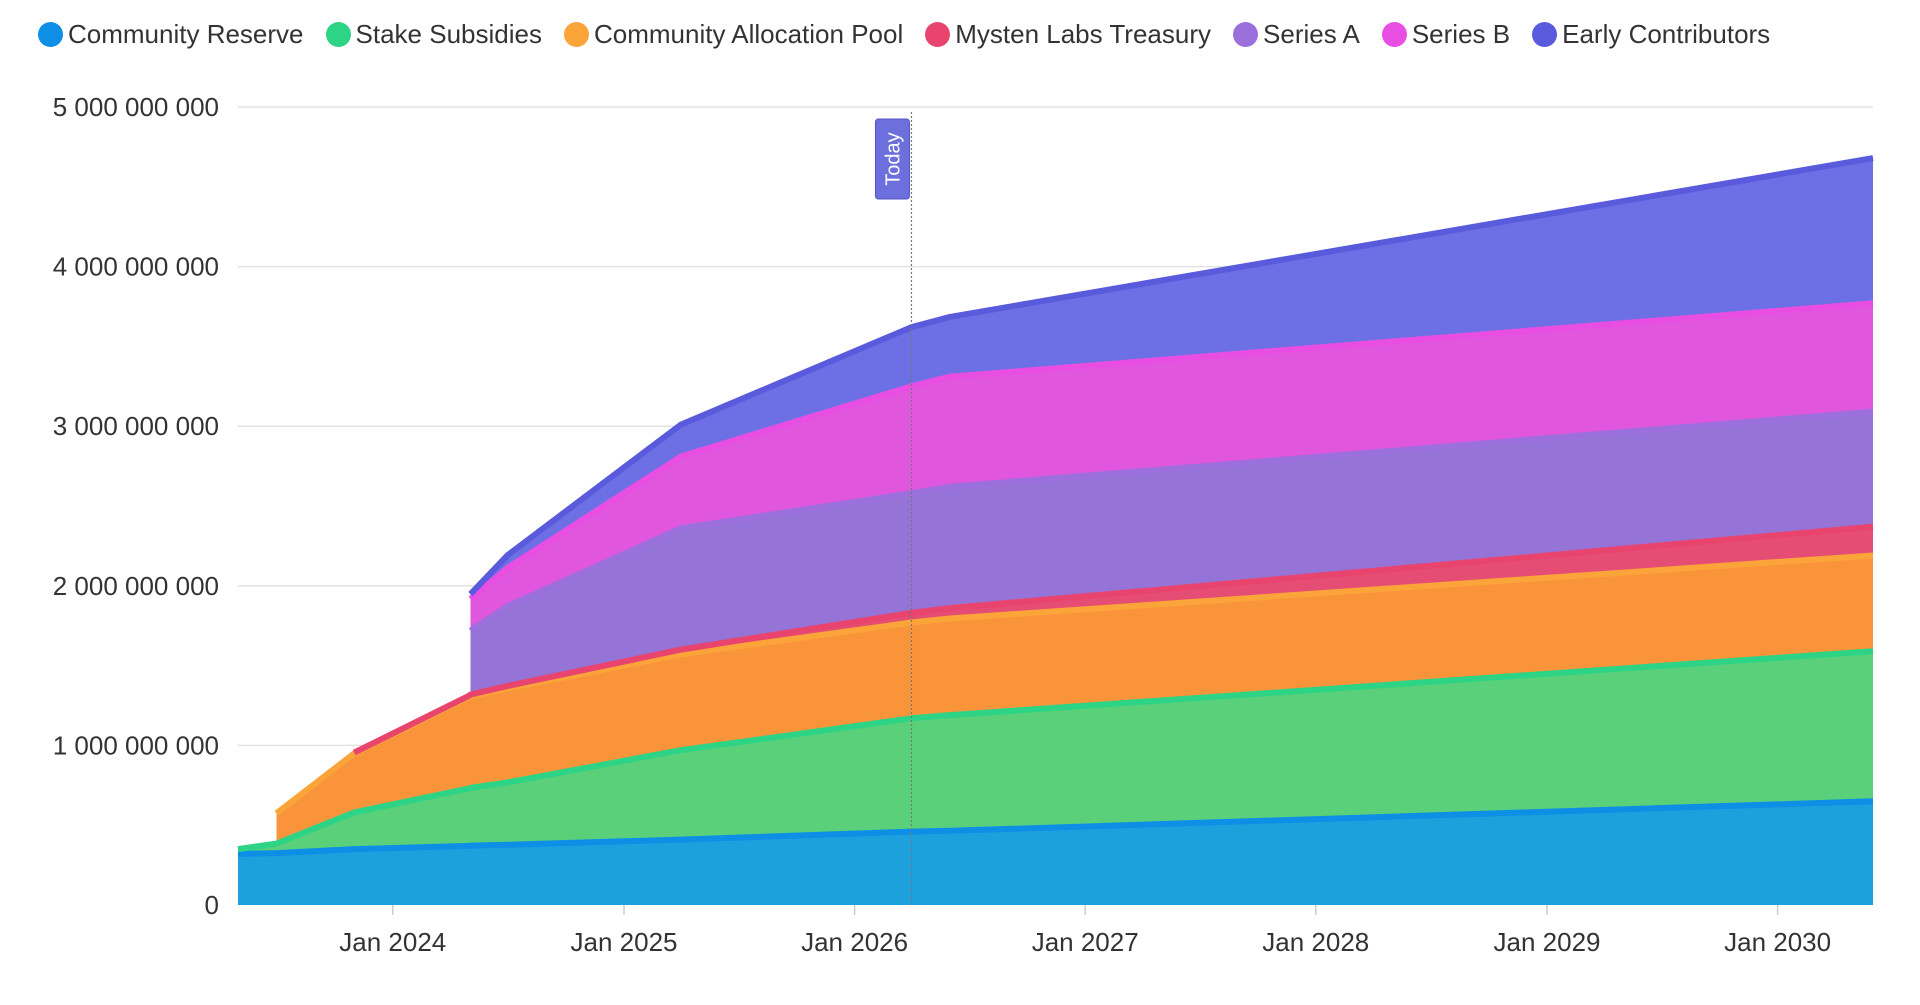 This screenshot has width=1920, height=1005. Describe the element at coordinates (1315, 942) in the screenshot. I see `x-tick-label: Jan 2028` at that location.